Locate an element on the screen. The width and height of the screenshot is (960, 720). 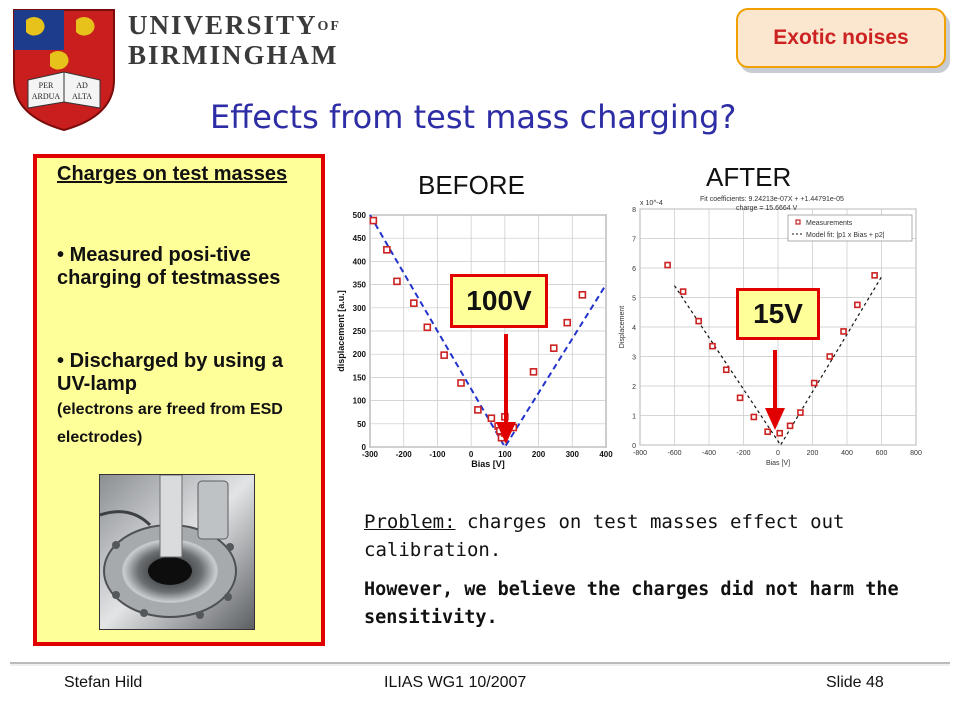
legend-box is located at coordinates (850, 228).